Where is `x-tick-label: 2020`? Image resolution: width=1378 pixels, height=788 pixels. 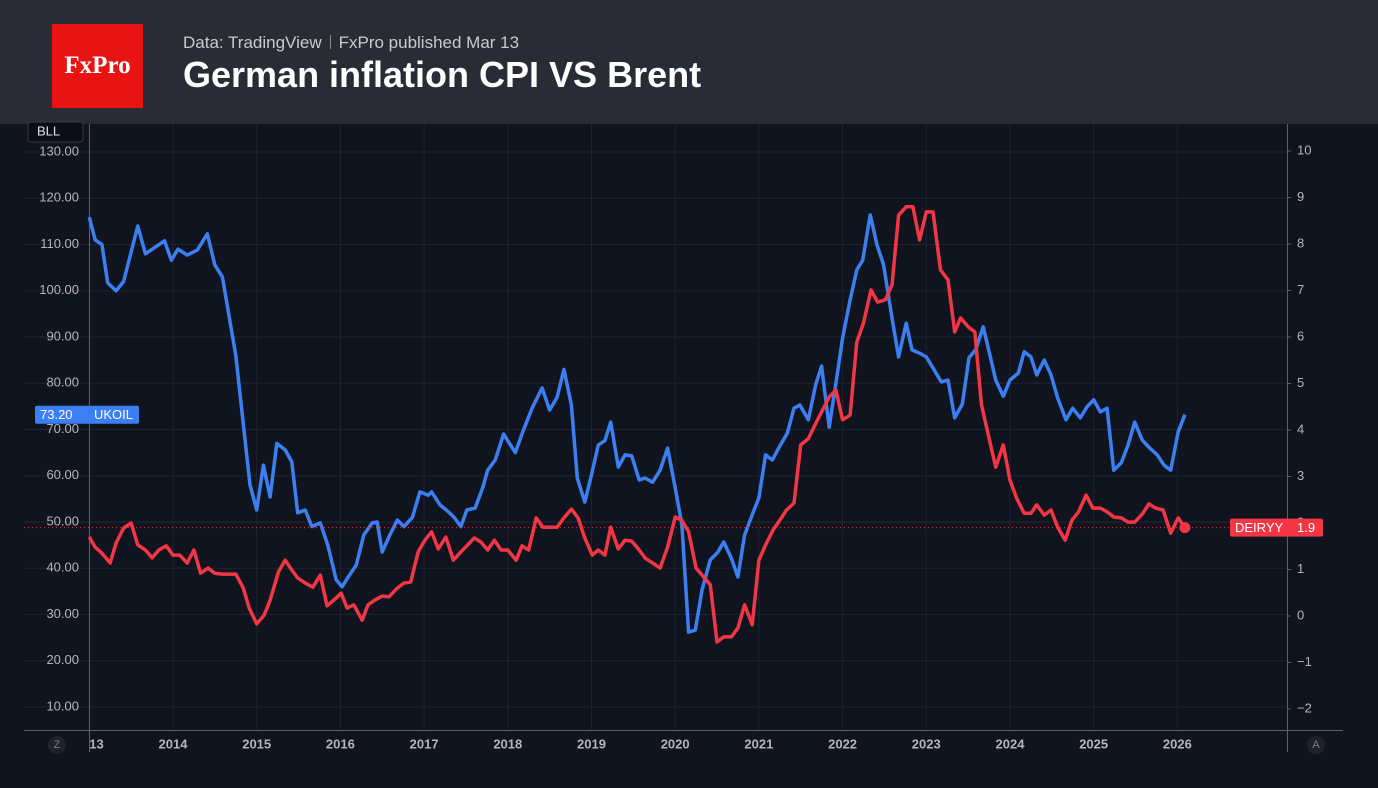
x-tick-label: 2020 is located at coordinates (675, 743).